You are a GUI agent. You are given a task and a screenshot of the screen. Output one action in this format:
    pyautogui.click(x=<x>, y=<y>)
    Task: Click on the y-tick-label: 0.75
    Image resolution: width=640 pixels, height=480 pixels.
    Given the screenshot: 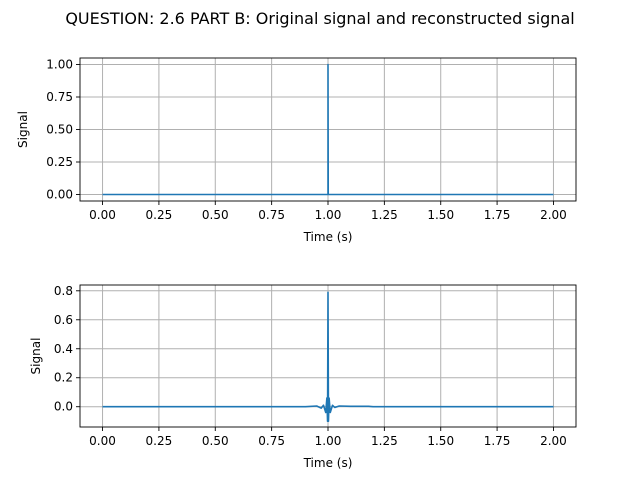 What is the action you would take?
    pyautogui.click(x=59, y=97)
    